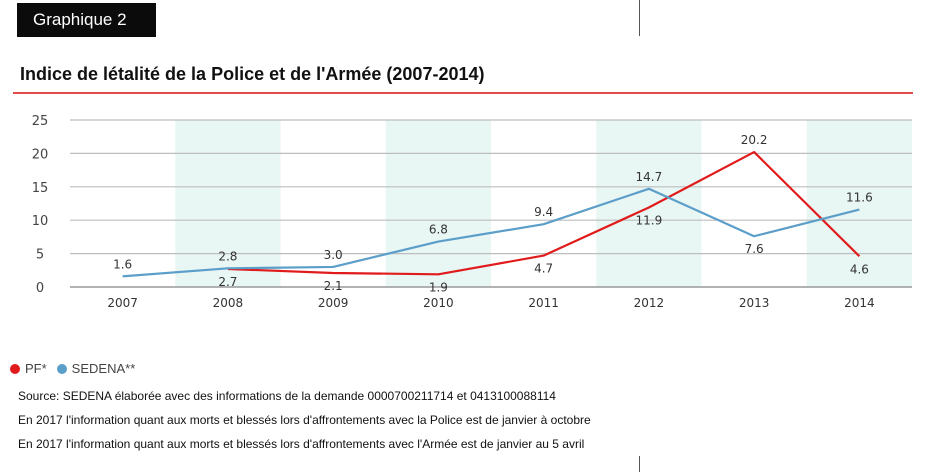 The image size is (935, 472). I want to click on band-2014, so click(859, 203).